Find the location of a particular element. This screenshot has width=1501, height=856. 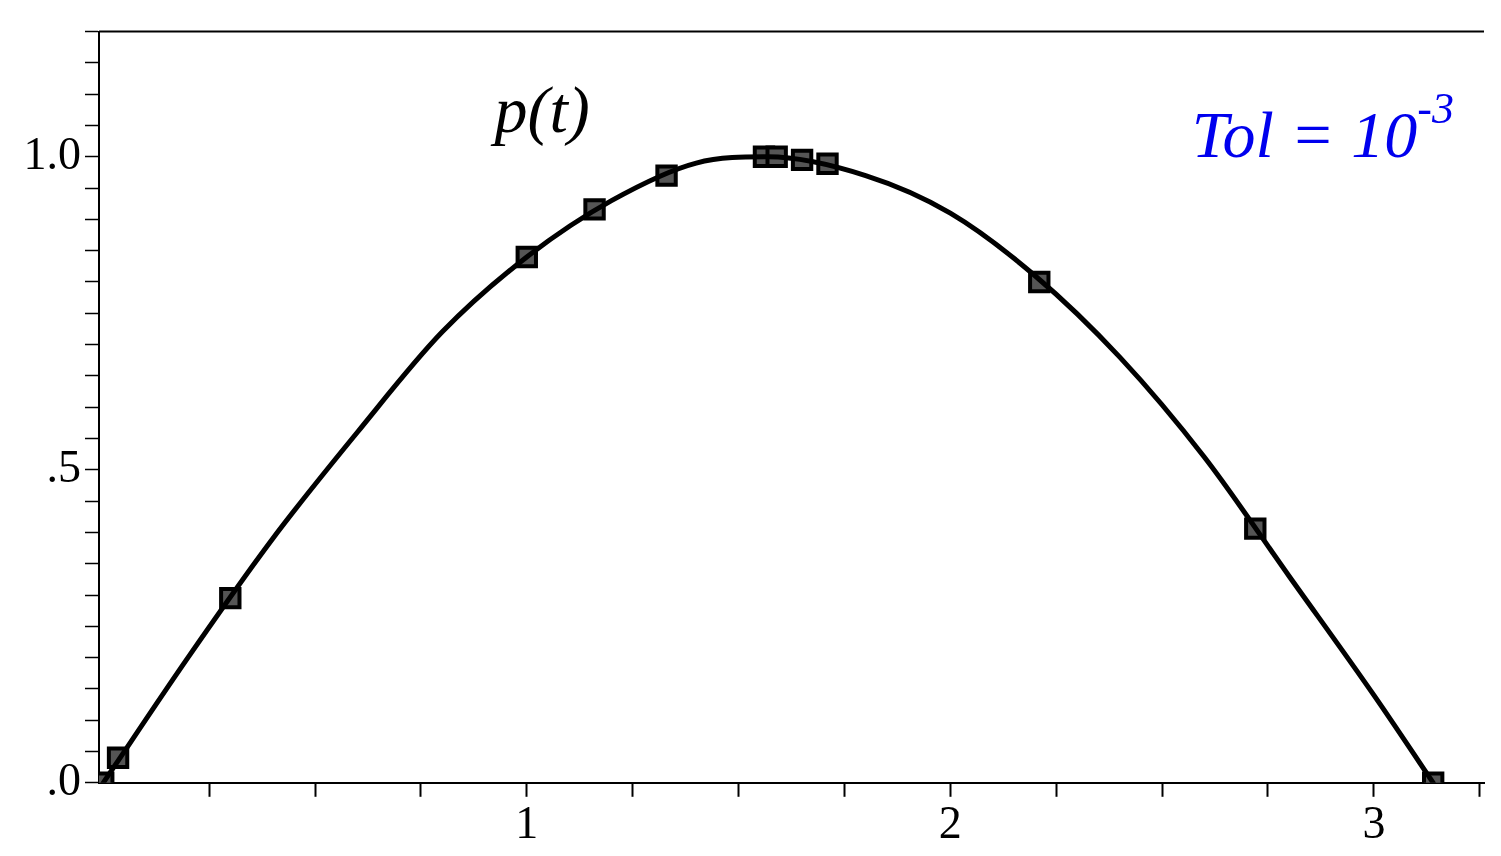

annotation: p(t) is located at coordinates (540, 109).